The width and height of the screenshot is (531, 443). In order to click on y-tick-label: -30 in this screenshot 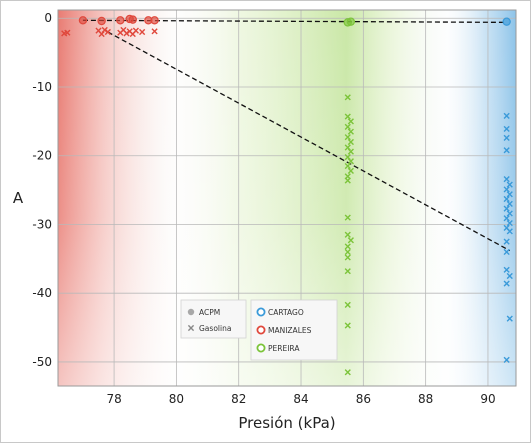, I will do `click(42, 224)`.